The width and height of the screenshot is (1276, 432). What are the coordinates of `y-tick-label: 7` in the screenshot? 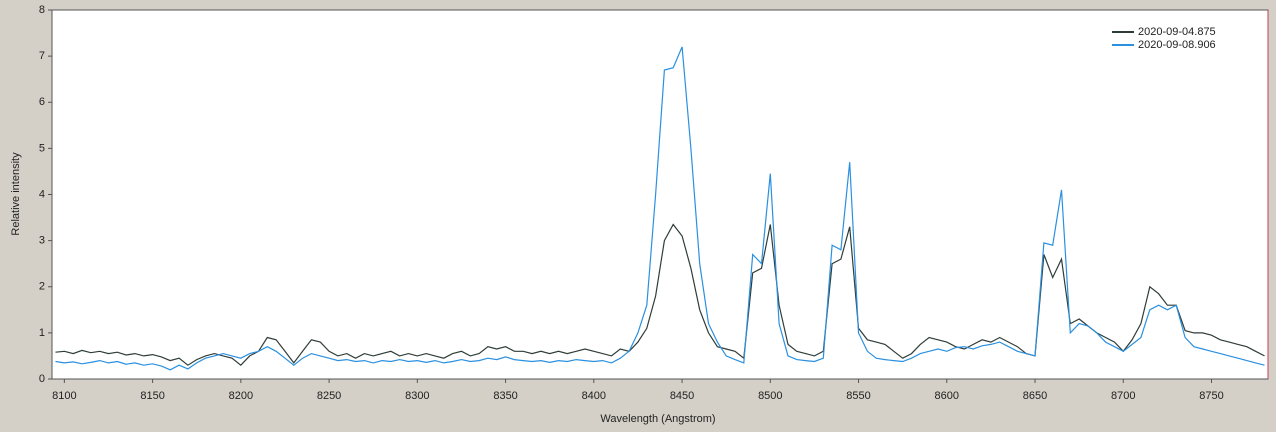 It's located at (42, 56).